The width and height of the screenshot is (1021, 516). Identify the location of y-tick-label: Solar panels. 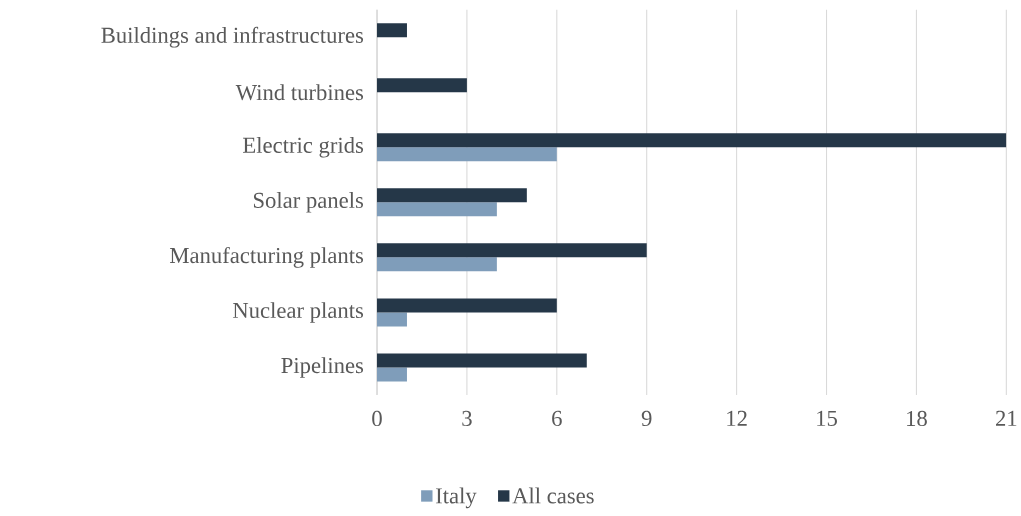
(308, 202).